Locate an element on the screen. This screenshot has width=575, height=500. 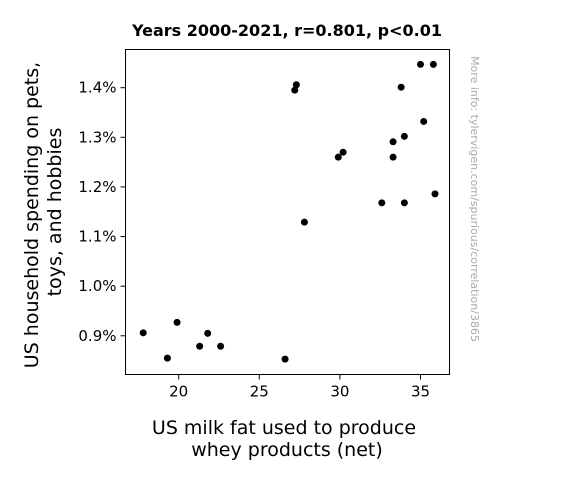
x-tick-label: 30 is located at coordinates (339, 392).